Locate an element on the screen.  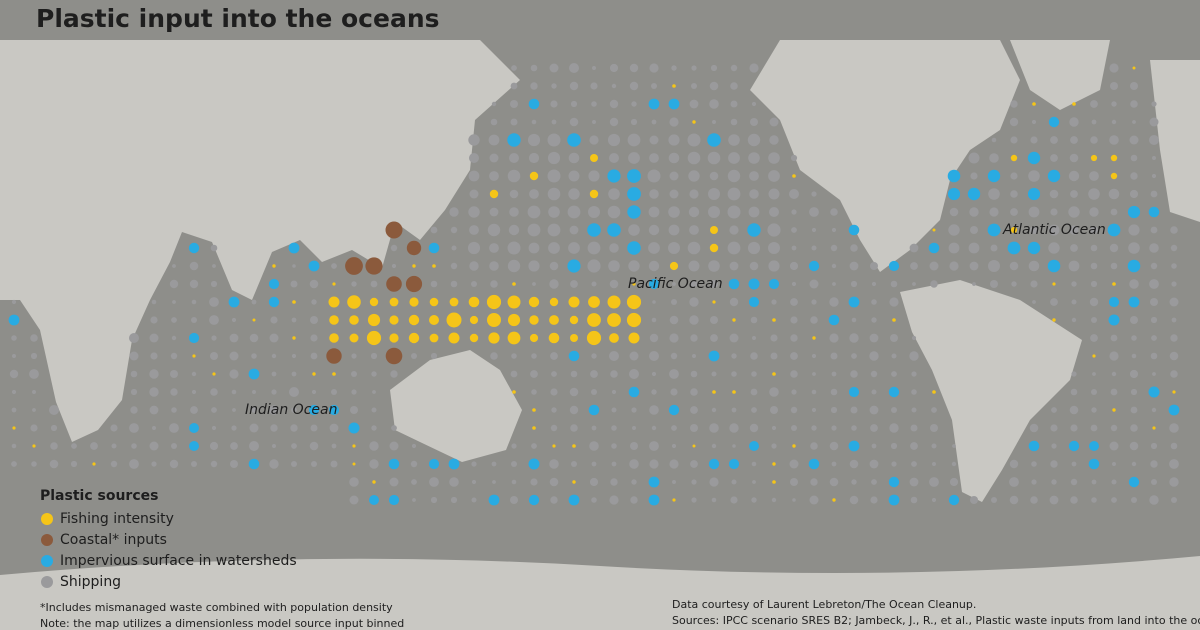
legend-label: Shipping is located at coordinates (90, 582).